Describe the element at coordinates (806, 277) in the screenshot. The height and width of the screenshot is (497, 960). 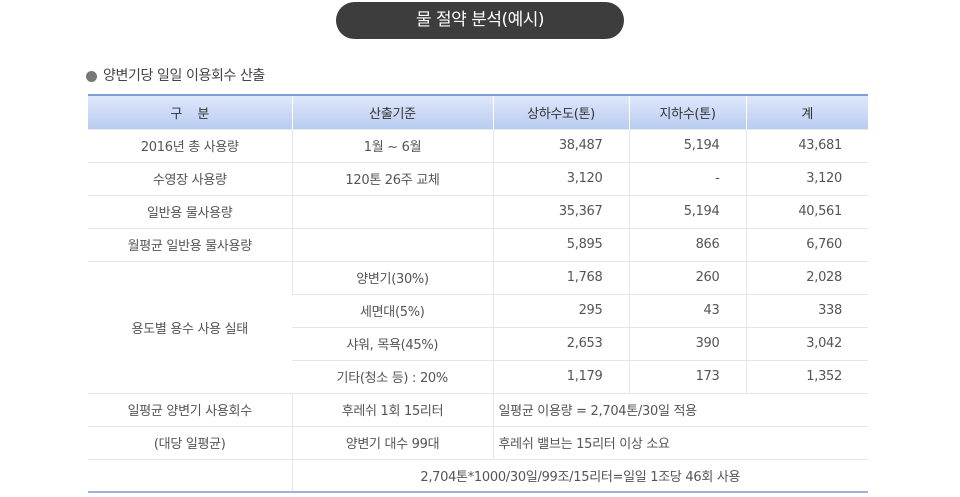
I see `row-total: 2,028` at that location.